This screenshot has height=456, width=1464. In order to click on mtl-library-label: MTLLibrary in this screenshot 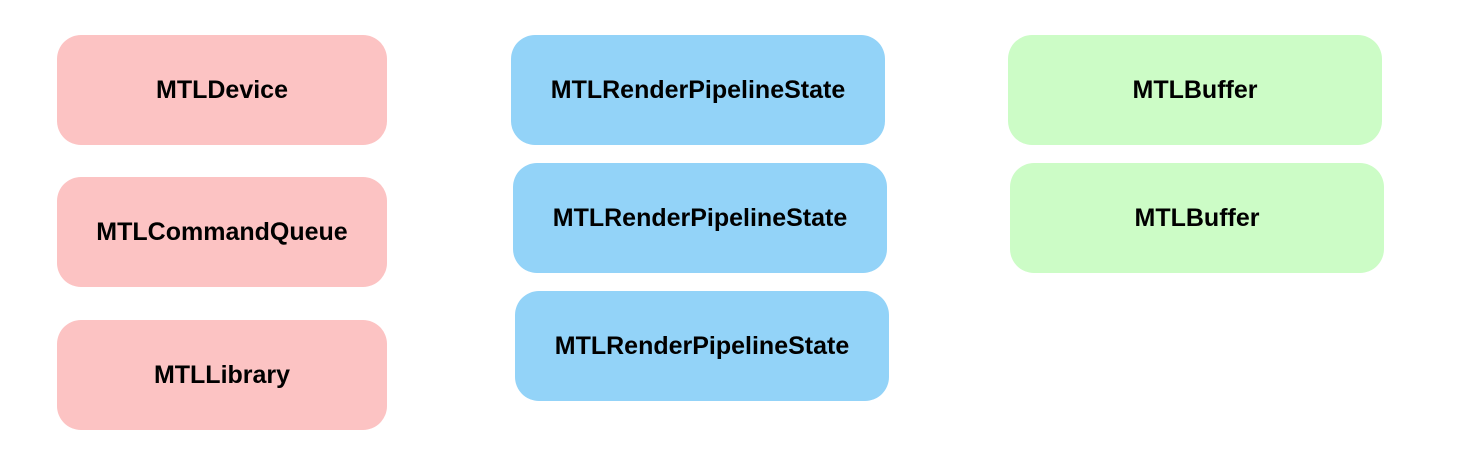, I will do `click(222, 374)`.